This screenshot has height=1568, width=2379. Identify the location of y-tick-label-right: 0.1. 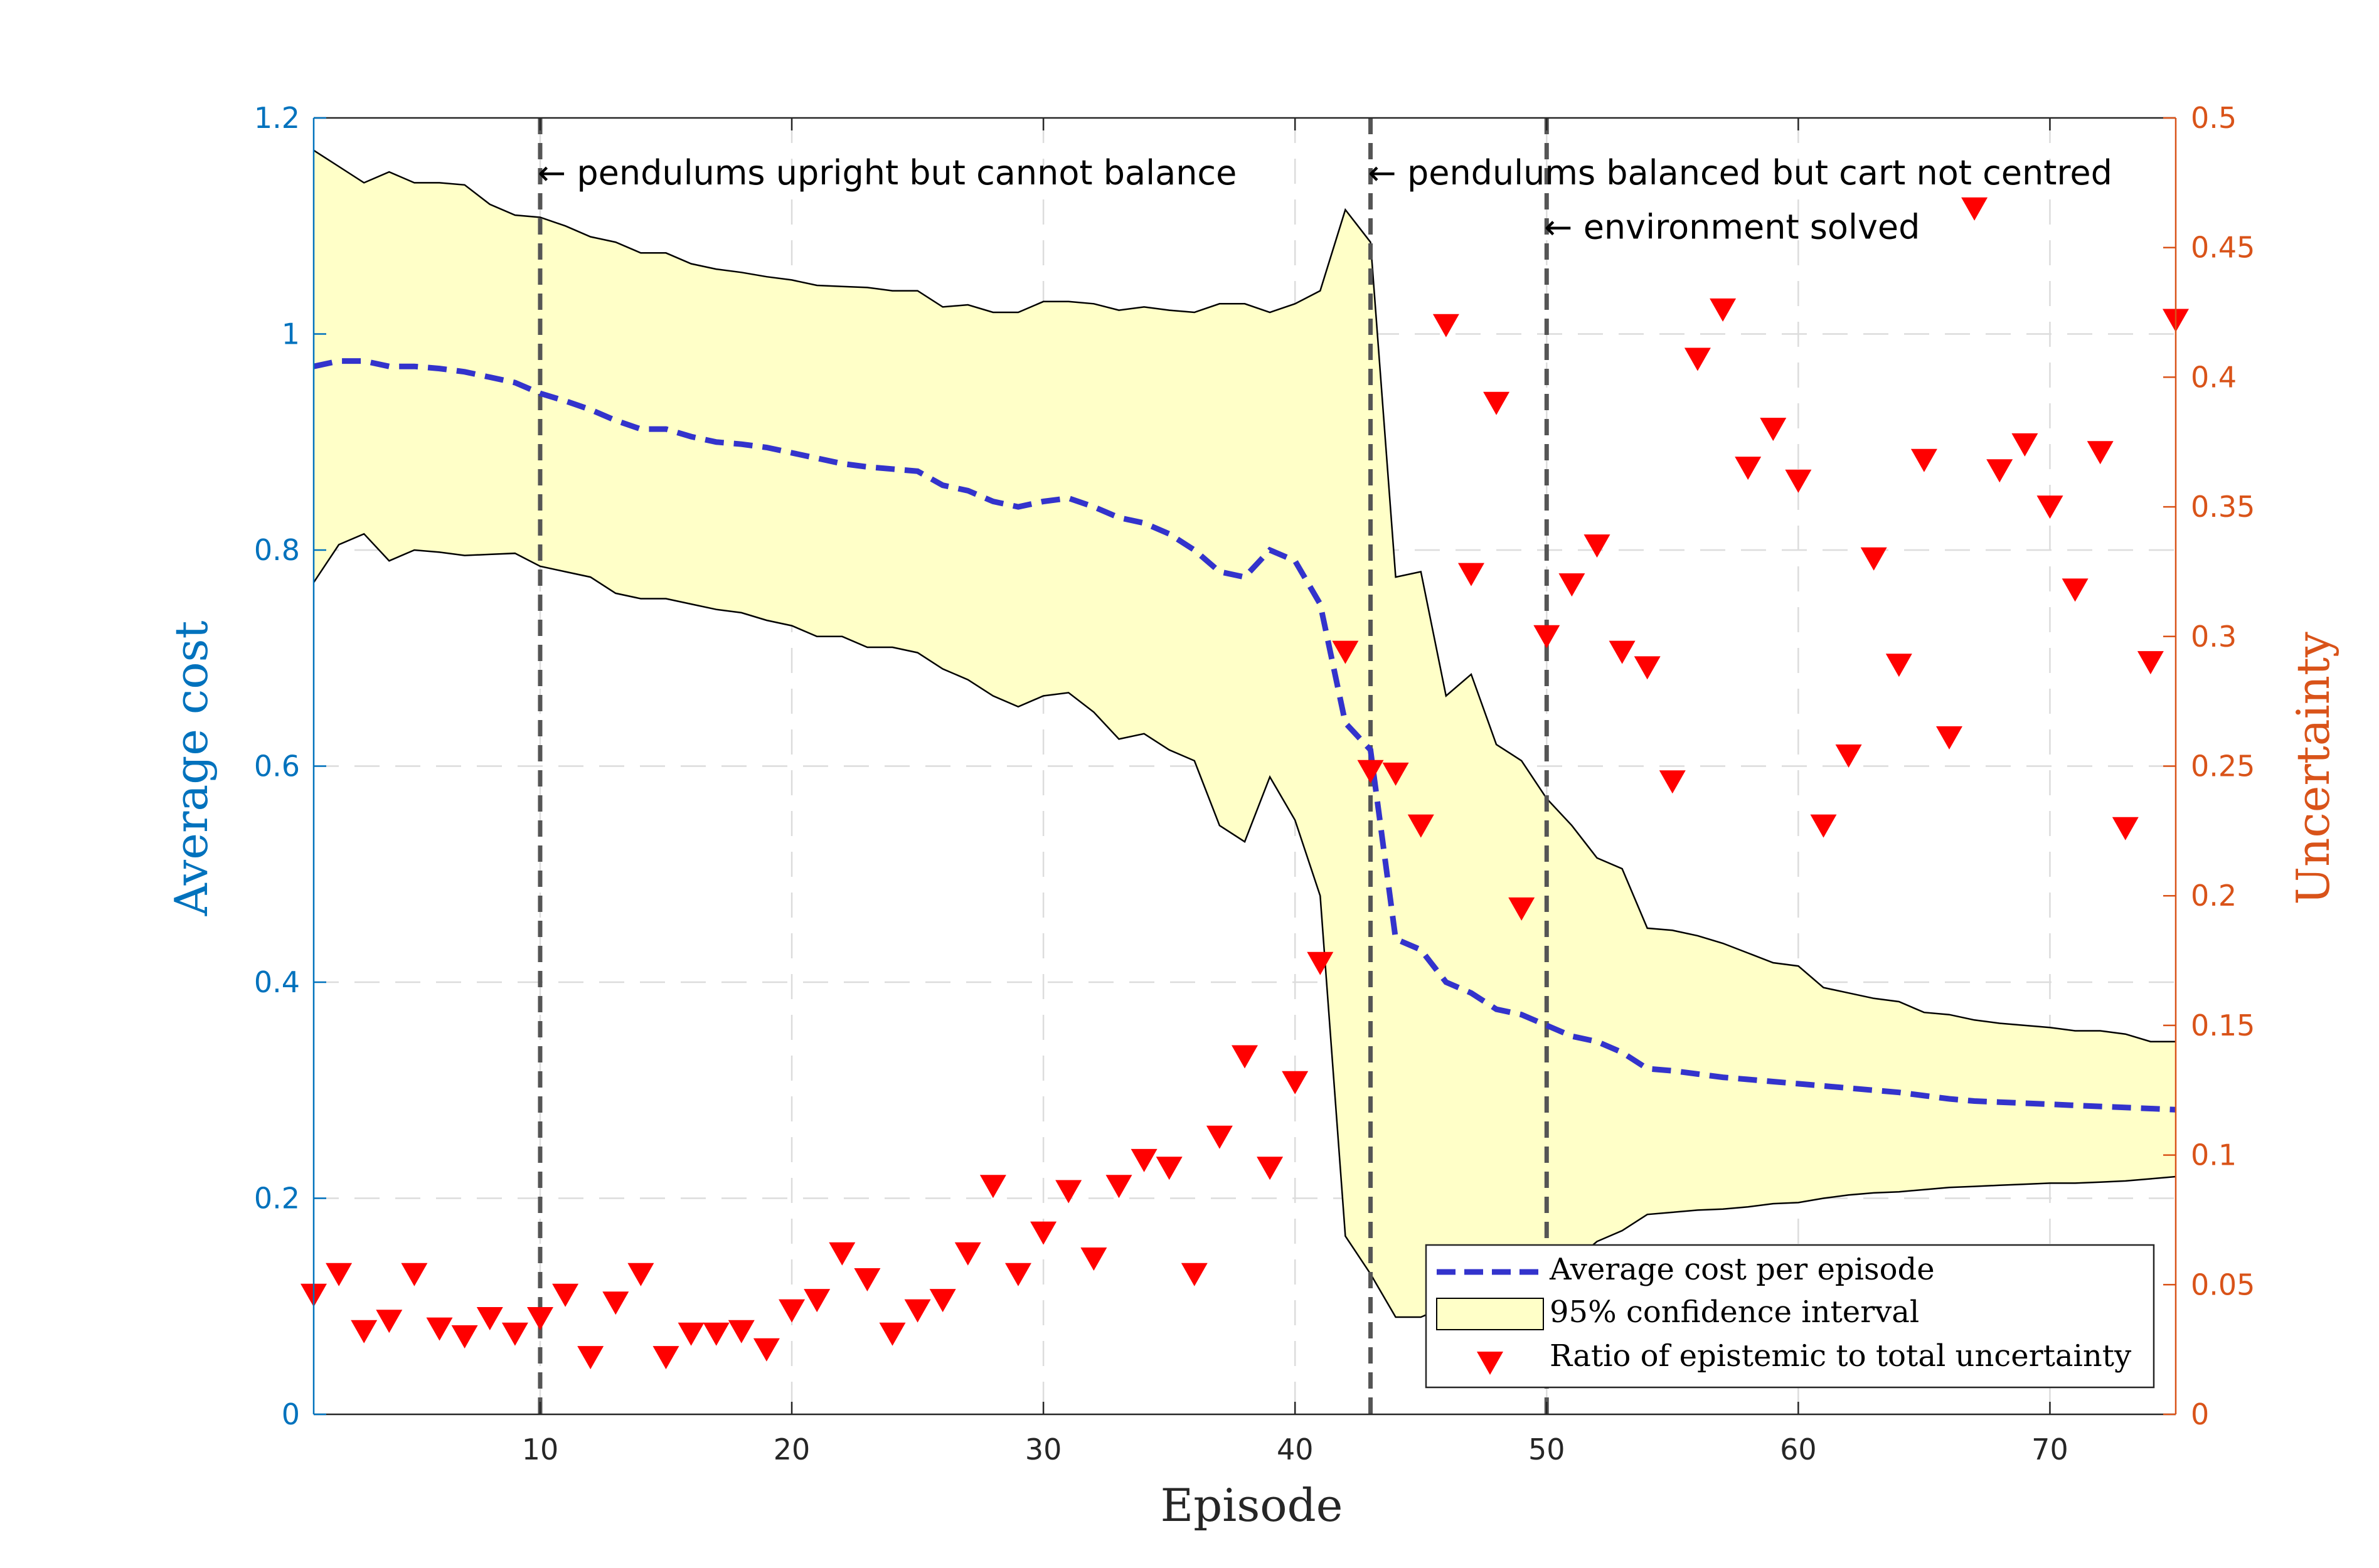
(2214, 1155).